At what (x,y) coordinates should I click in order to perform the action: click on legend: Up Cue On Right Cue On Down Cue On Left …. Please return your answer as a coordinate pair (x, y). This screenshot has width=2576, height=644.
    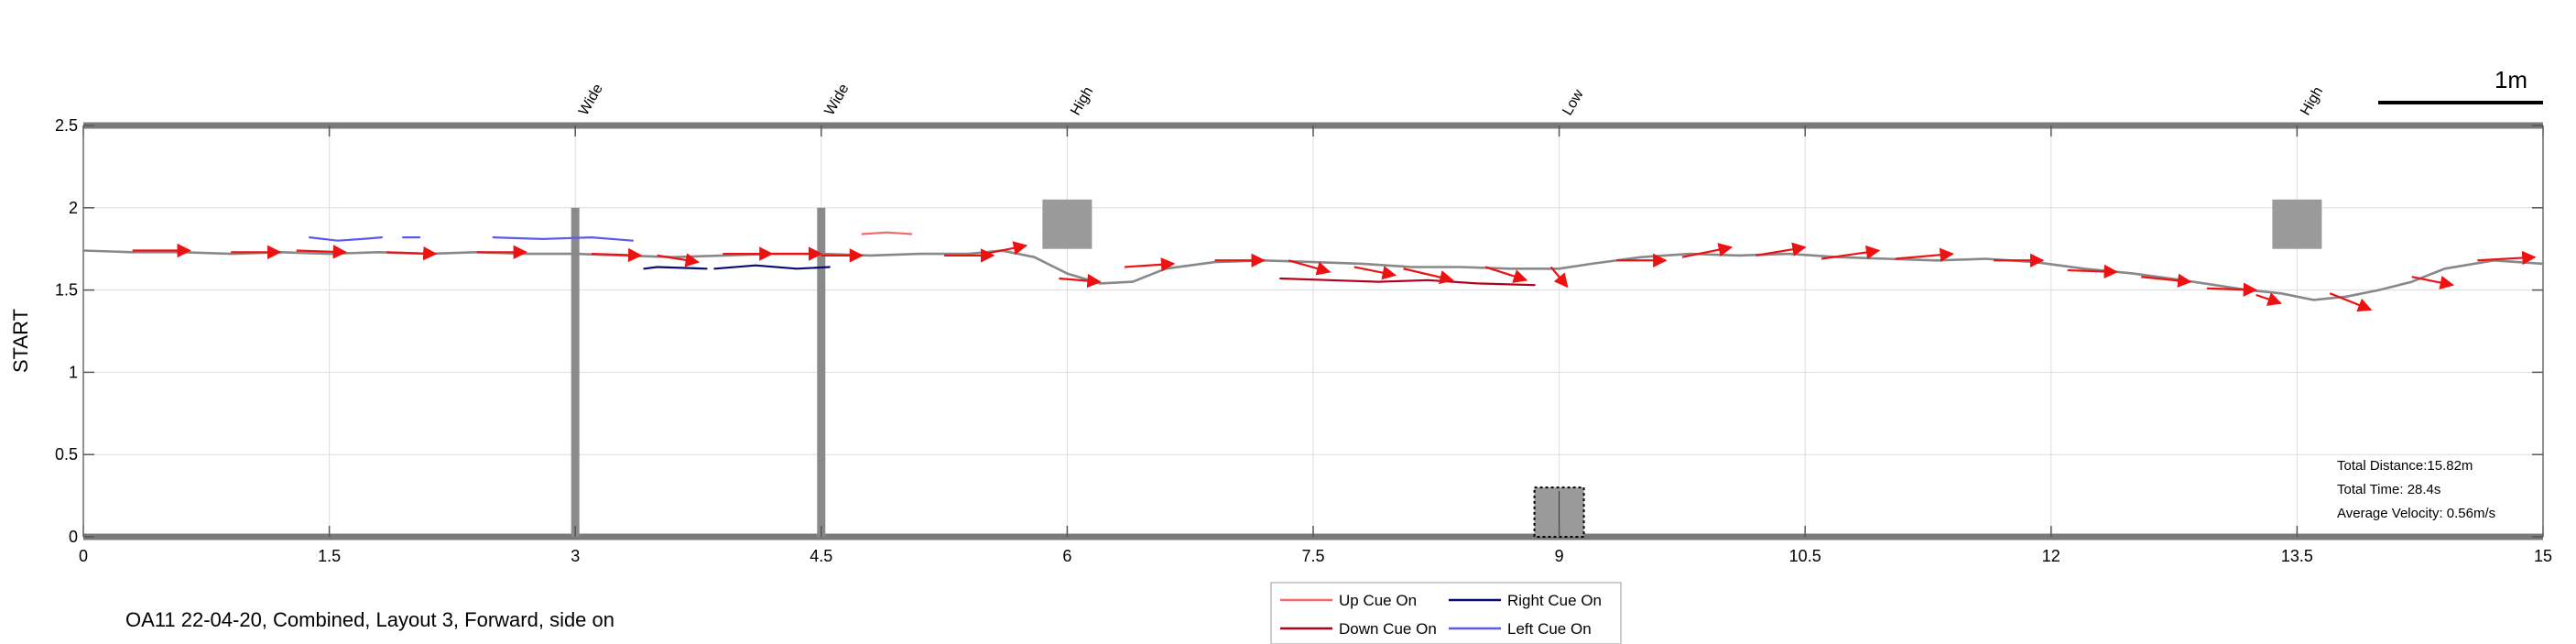
    Looking at the image, I should click on (1446, 613).